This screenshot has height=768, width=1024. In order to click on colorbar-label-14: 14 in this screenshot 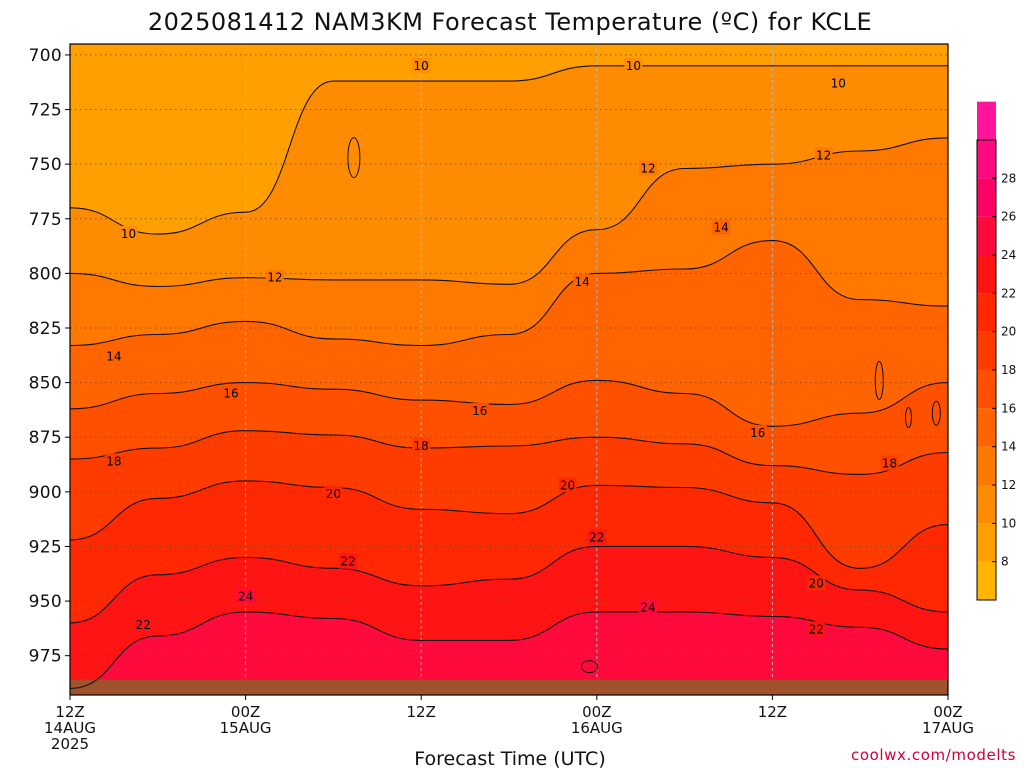, I will do `click(1008, 447)`.